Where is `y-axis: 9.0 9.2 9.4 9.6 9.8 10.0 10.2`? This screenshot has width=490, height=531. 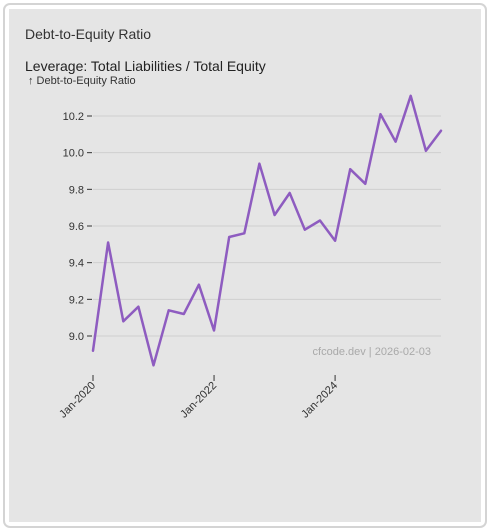
y-axis: 9.0 9.2 9.4 9.6 9.8 10.0 10.2 is located at coordinates (77, 227).